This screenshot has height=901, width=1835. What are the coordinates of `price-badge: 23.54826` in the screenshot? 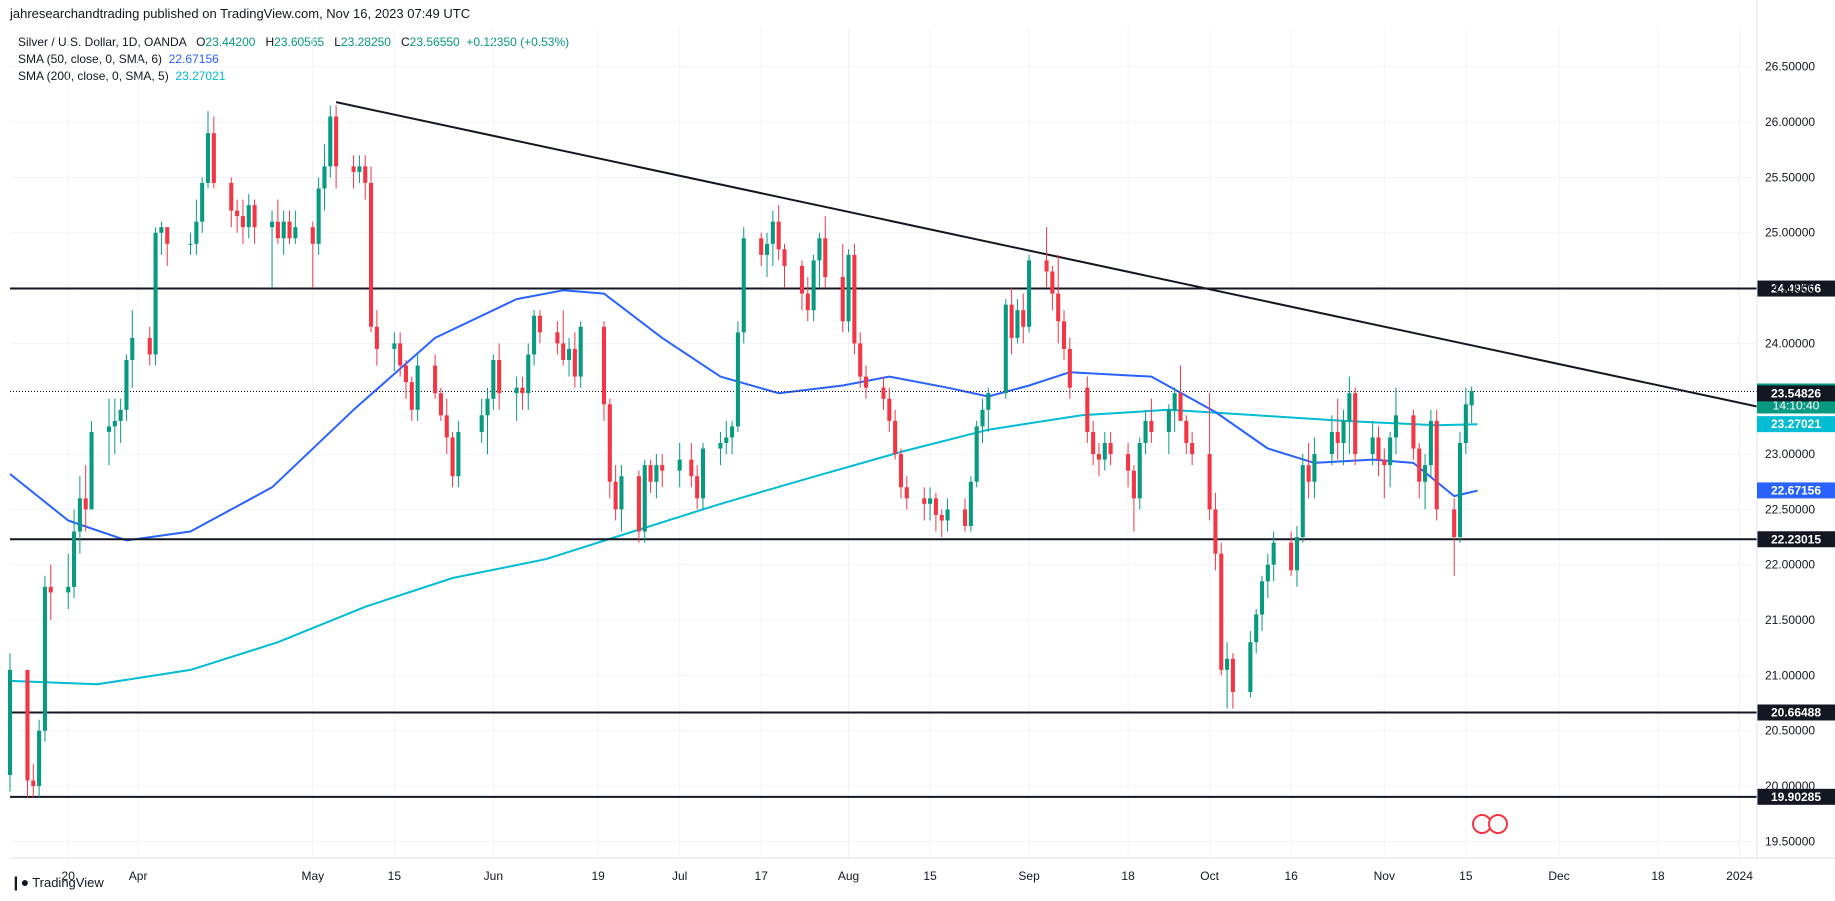 It's located at (1796, 393).